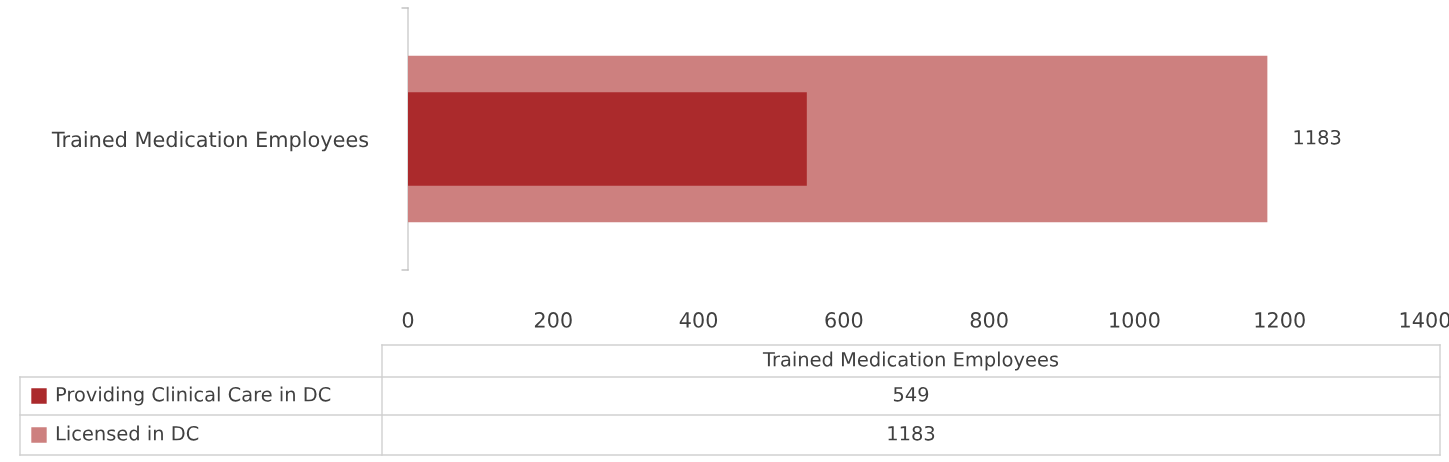 The height and width of the screenshot is (462, 1449). I want to click on text: 1183, so click(911, 433).